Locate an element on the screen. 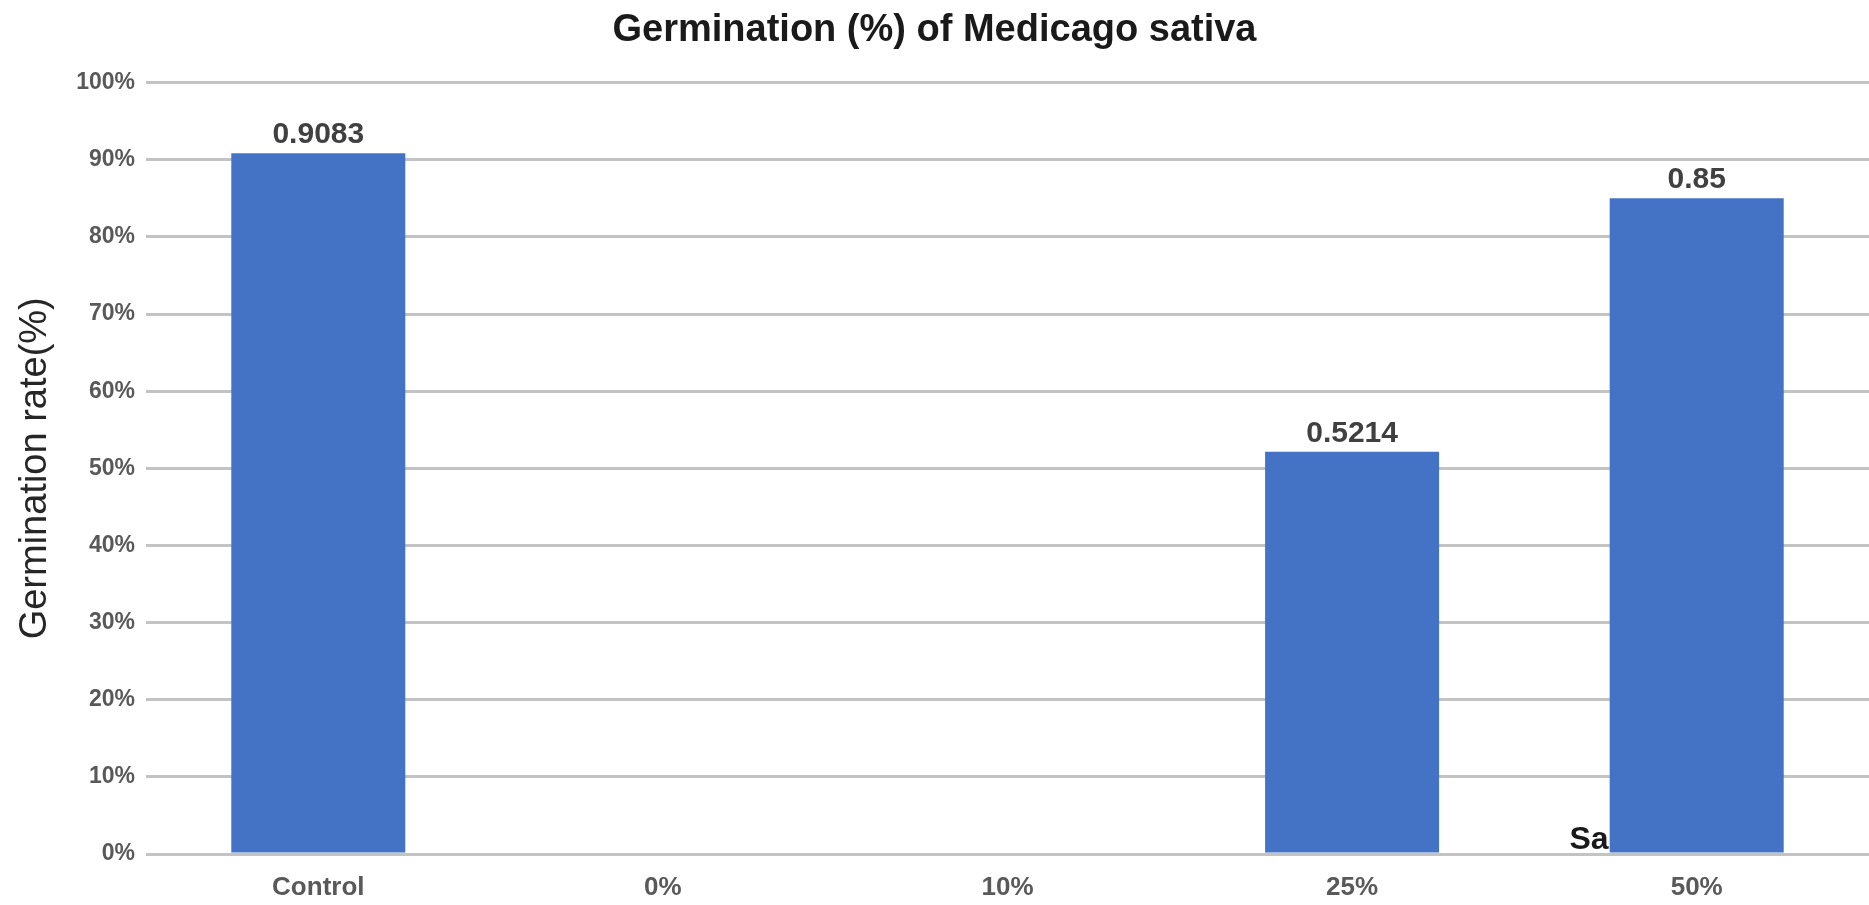 The height and width of the screenshot is (905, 1869). x-tick-label: Control is located at coordinates (318, 885).